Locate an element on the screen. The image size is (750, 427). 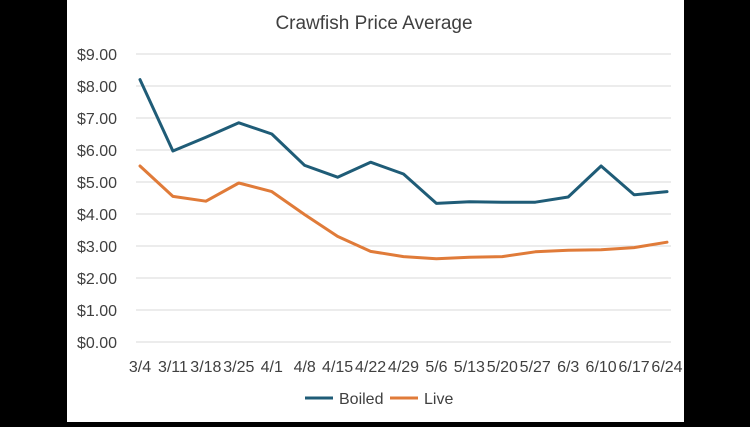
x-tick-label: 3/11 is located at coordinates (173, 367).